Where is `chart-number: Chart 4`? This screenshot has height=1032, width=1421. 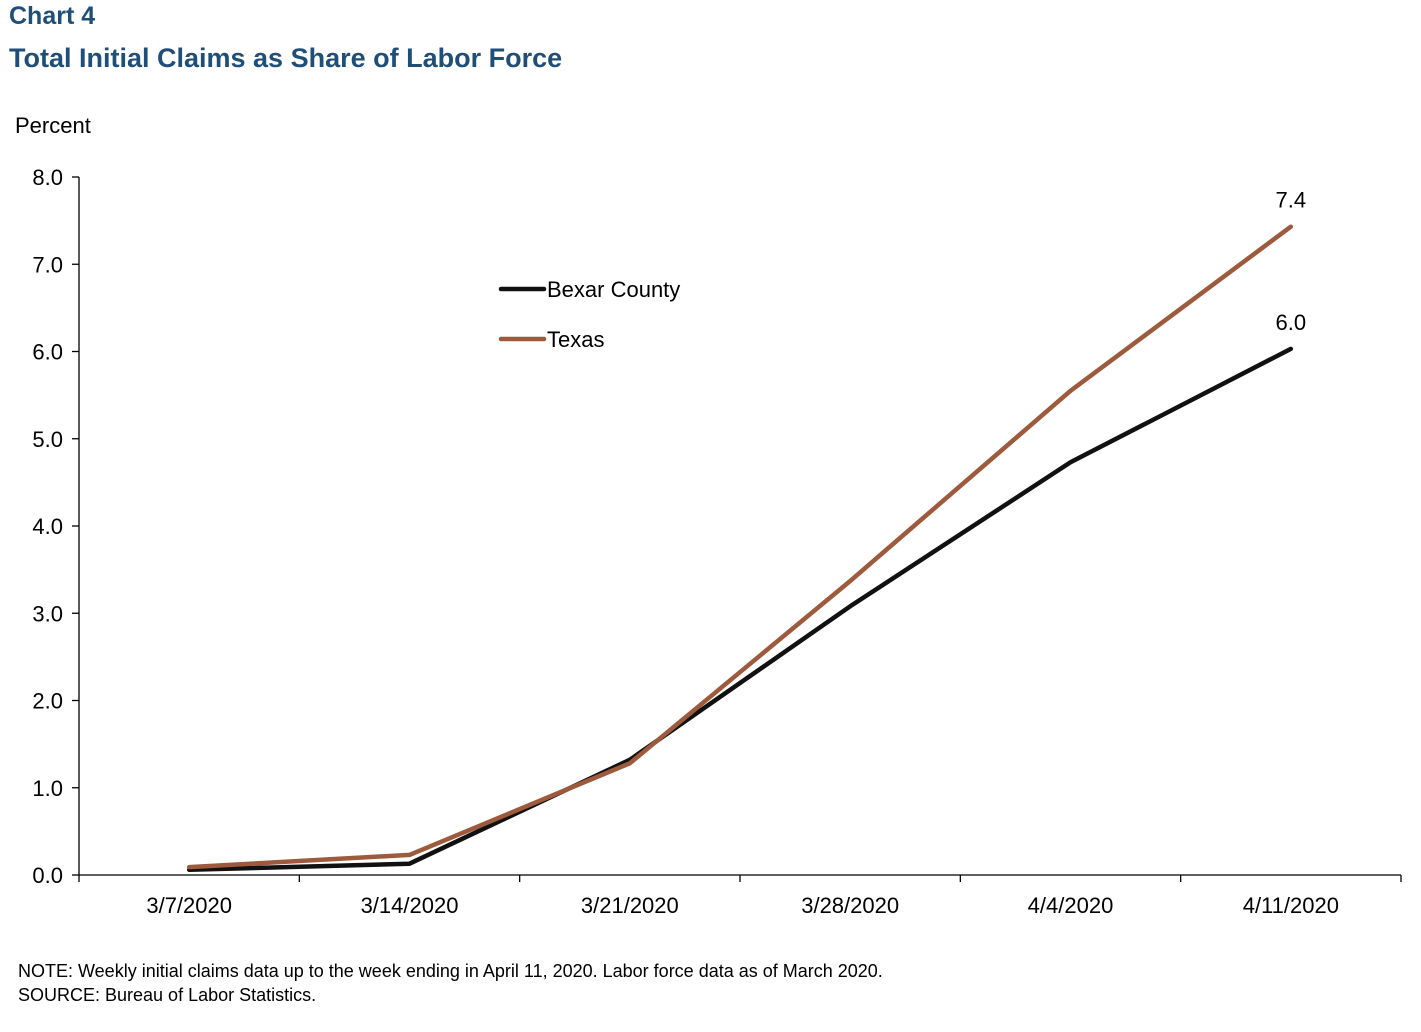 chart-number: Chart 4 is located at coordinates (52, 16).